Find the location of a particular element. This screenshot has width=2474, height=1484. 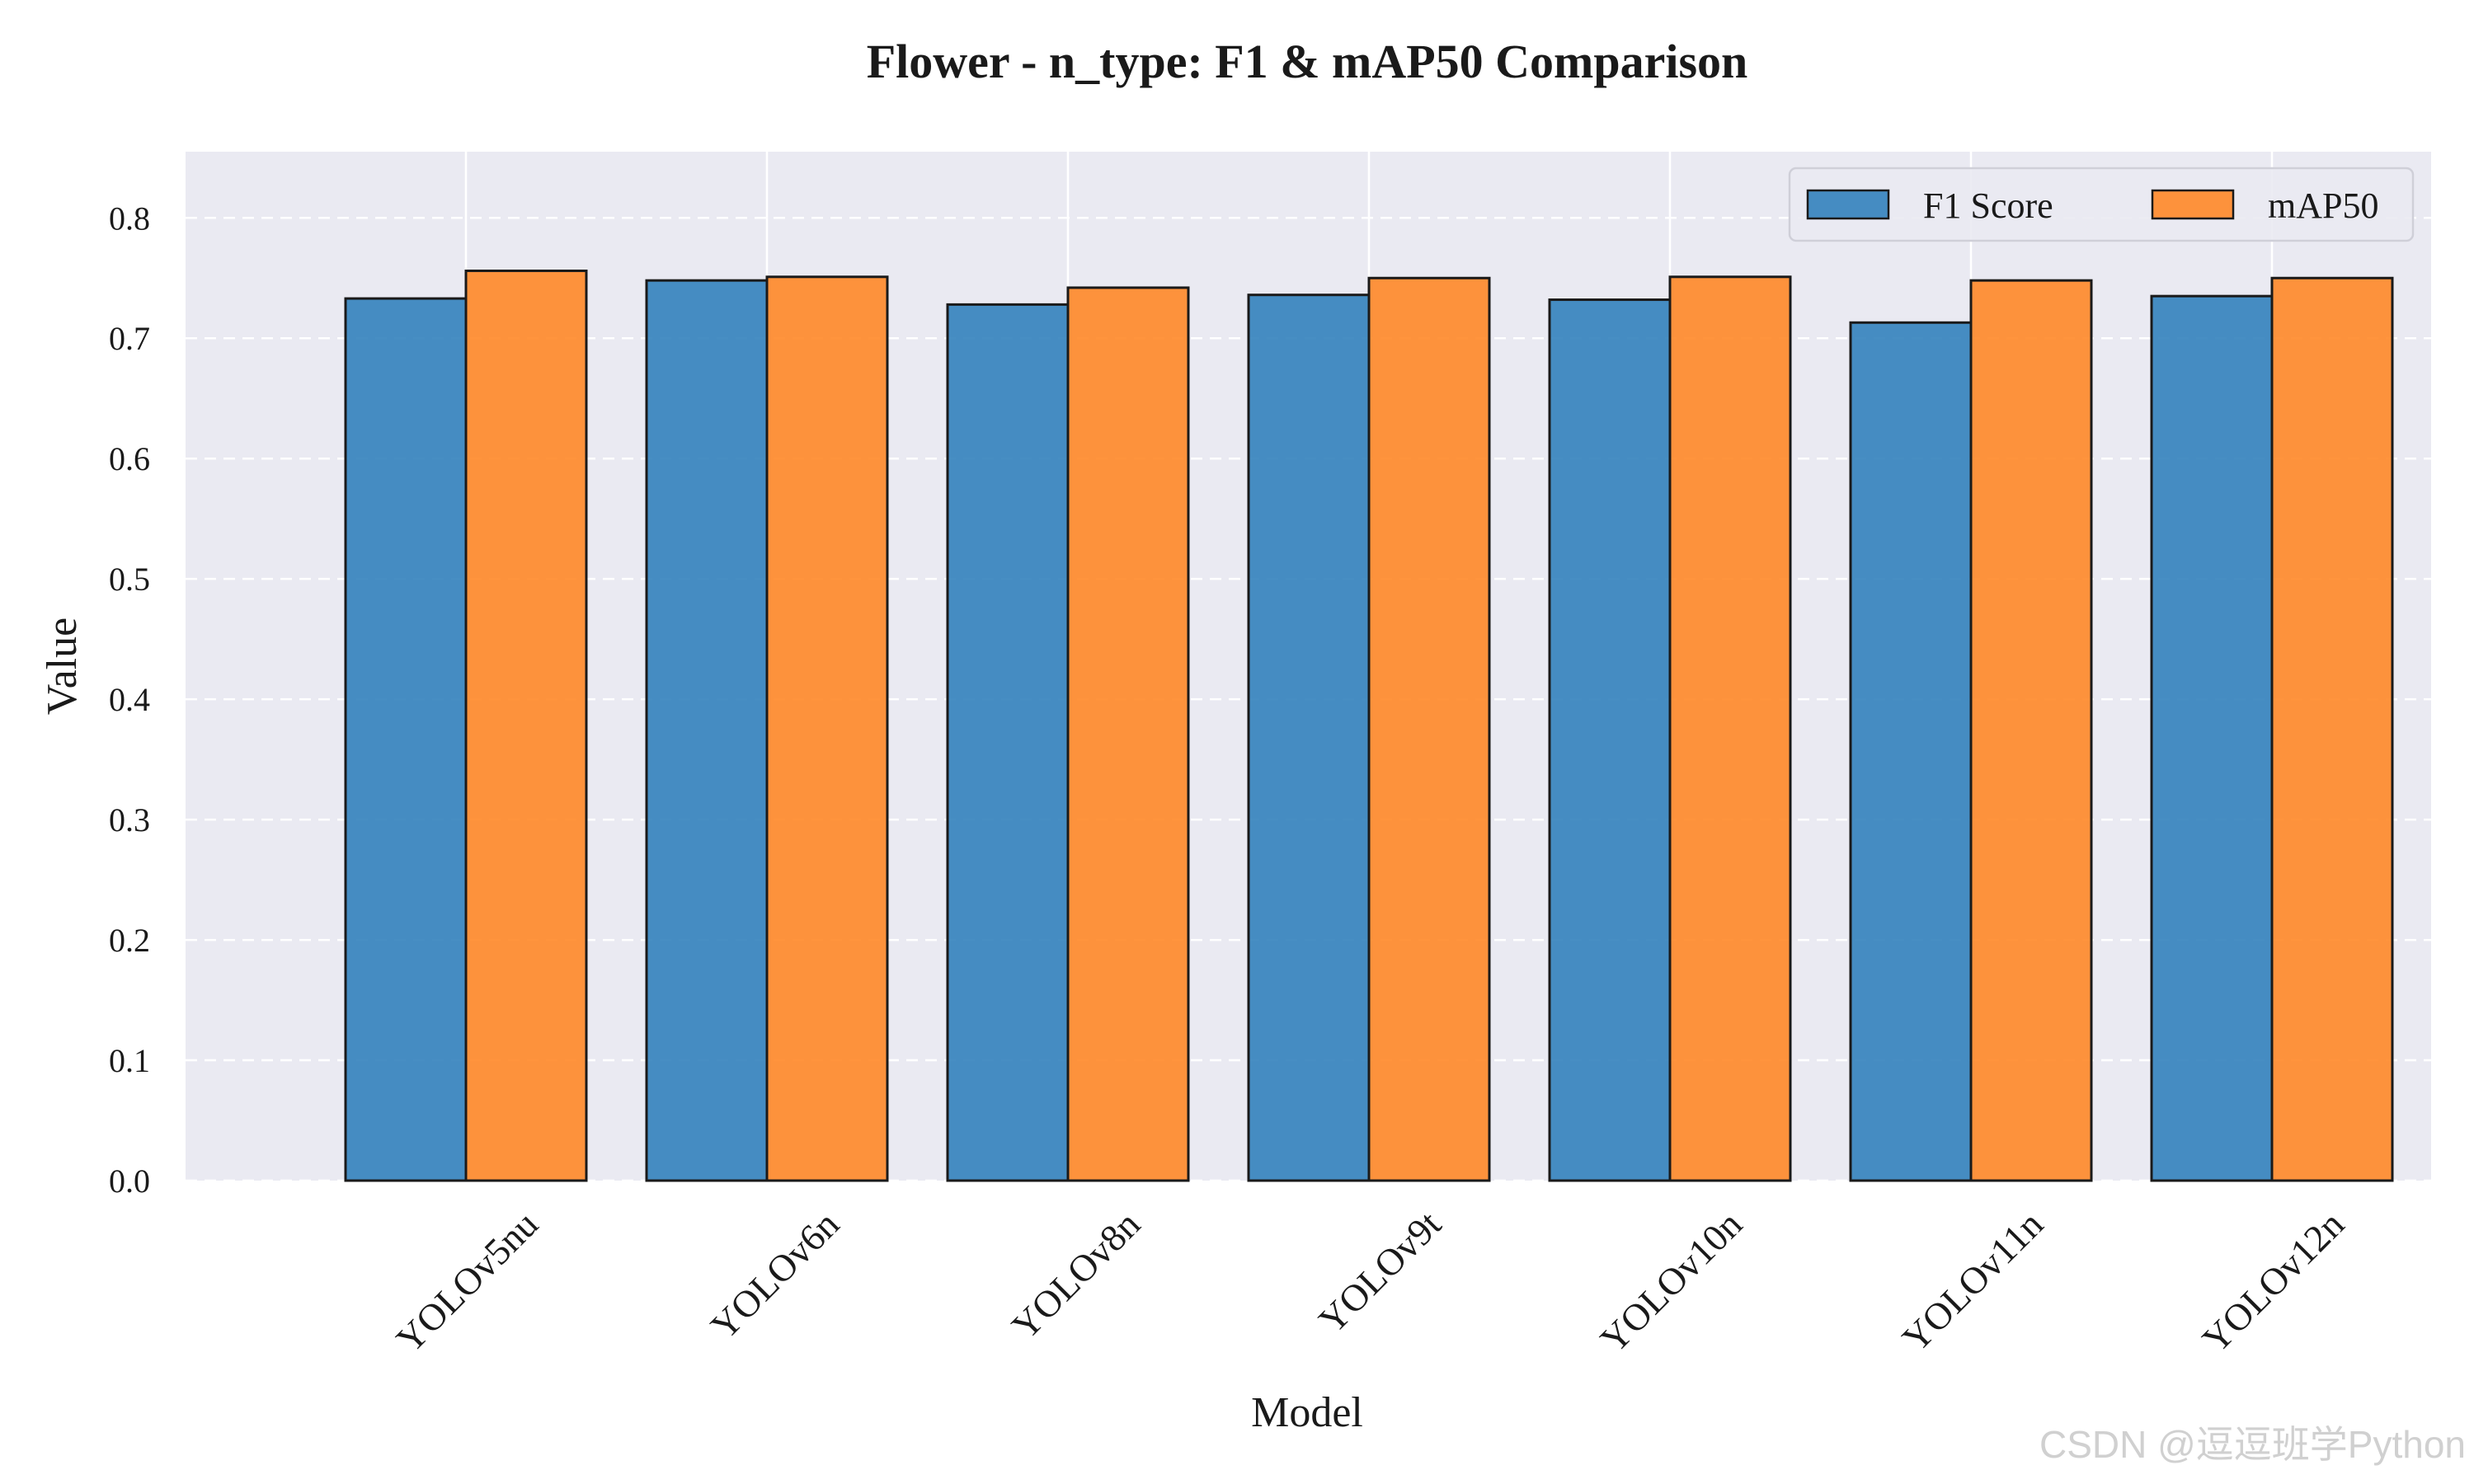

x-axis-label: Model is located at coordinates (1307, 1412).